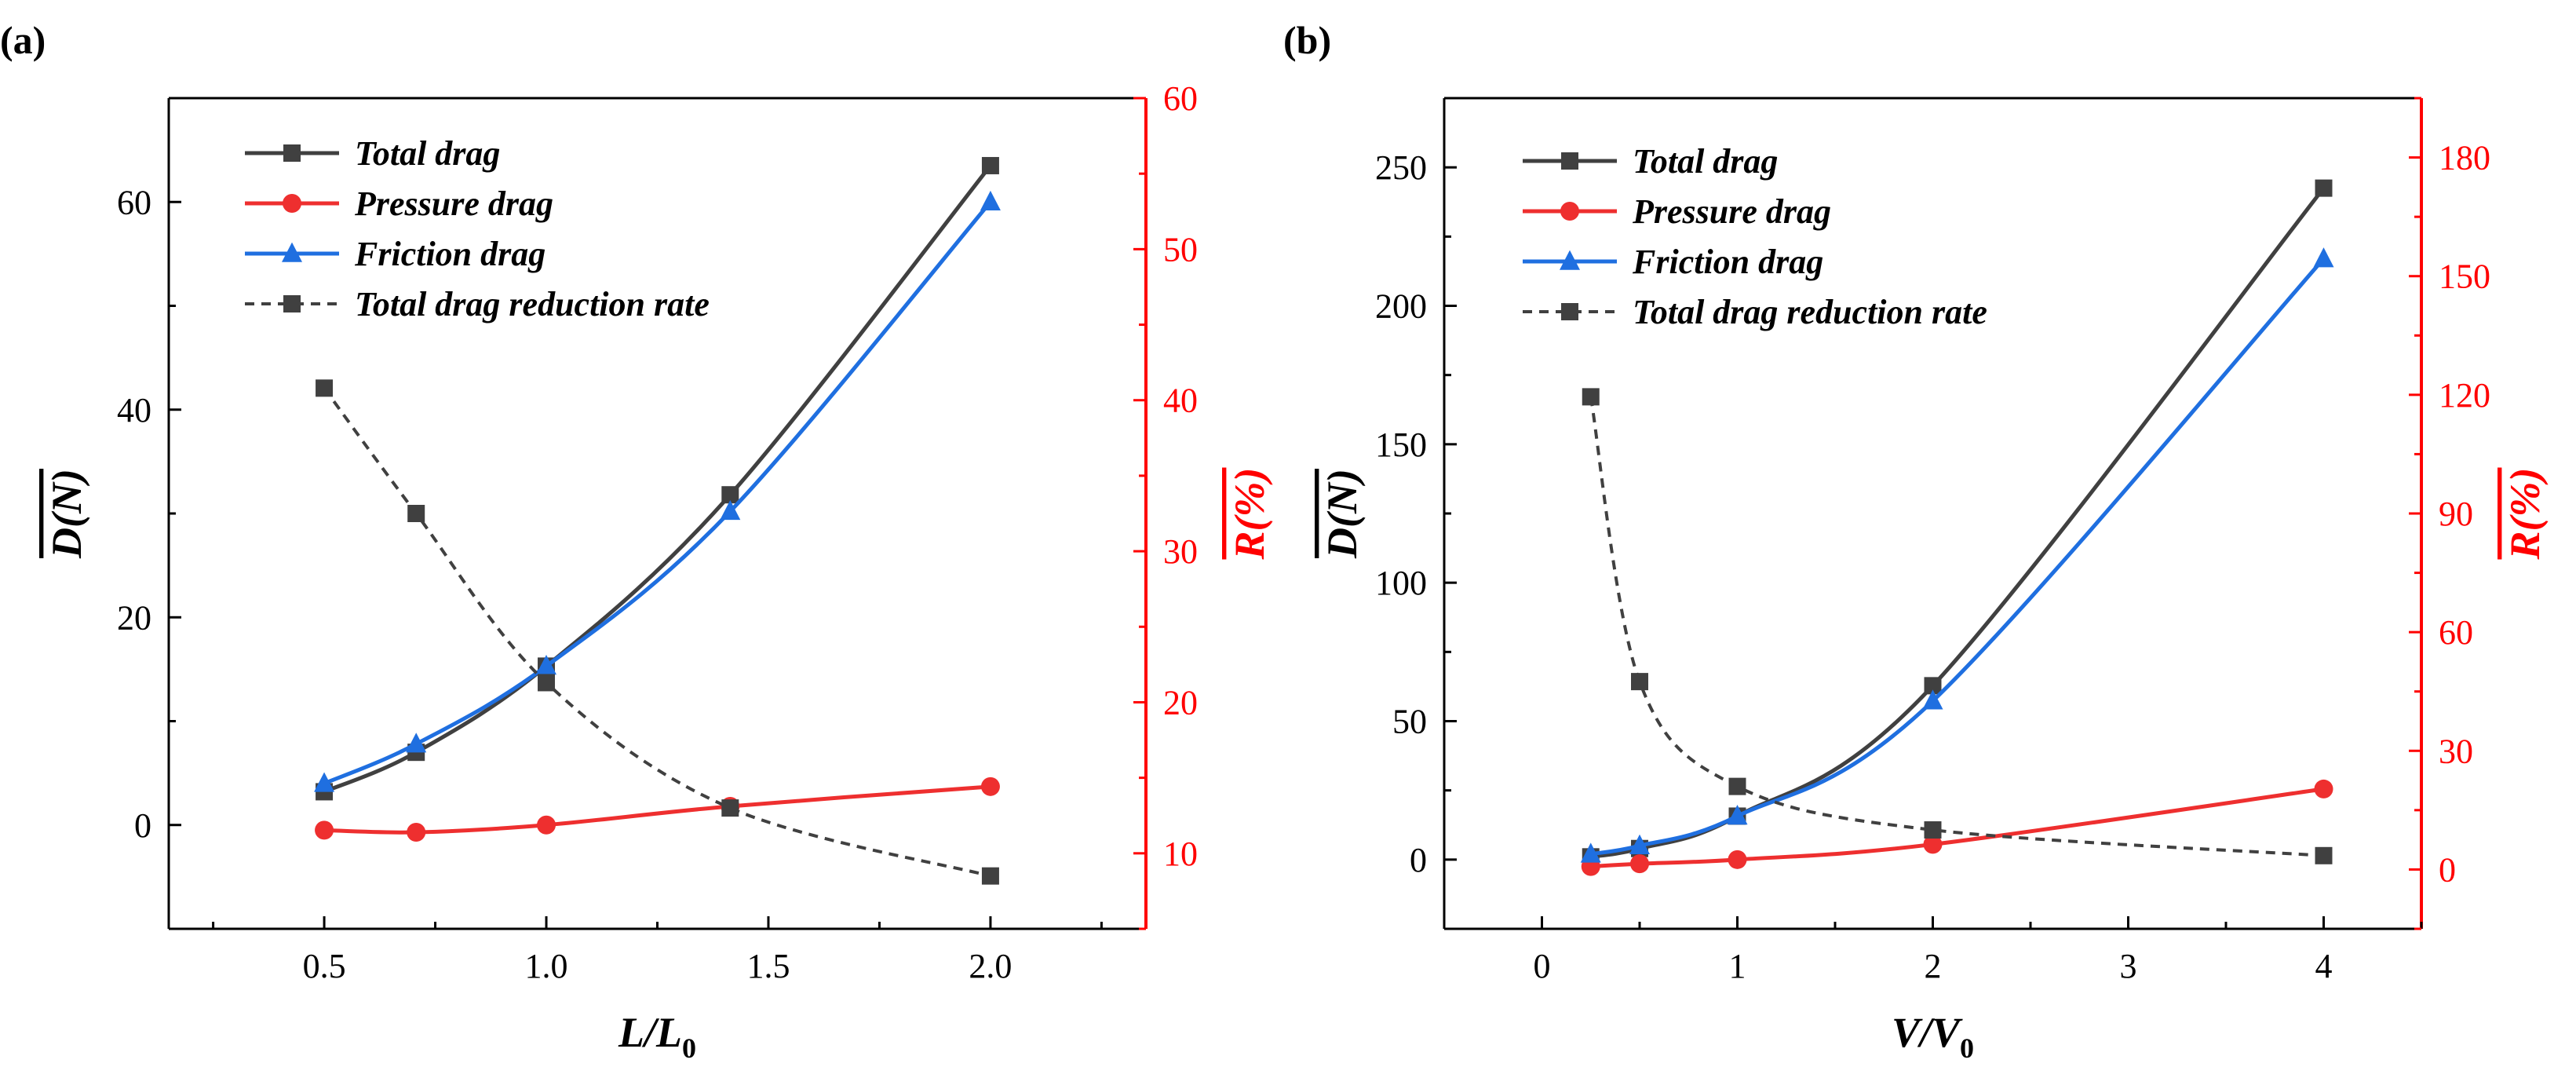 This screenshot has width=2576, height=1078. I want to click on y-tick-label: 50, so click(1409, 722).